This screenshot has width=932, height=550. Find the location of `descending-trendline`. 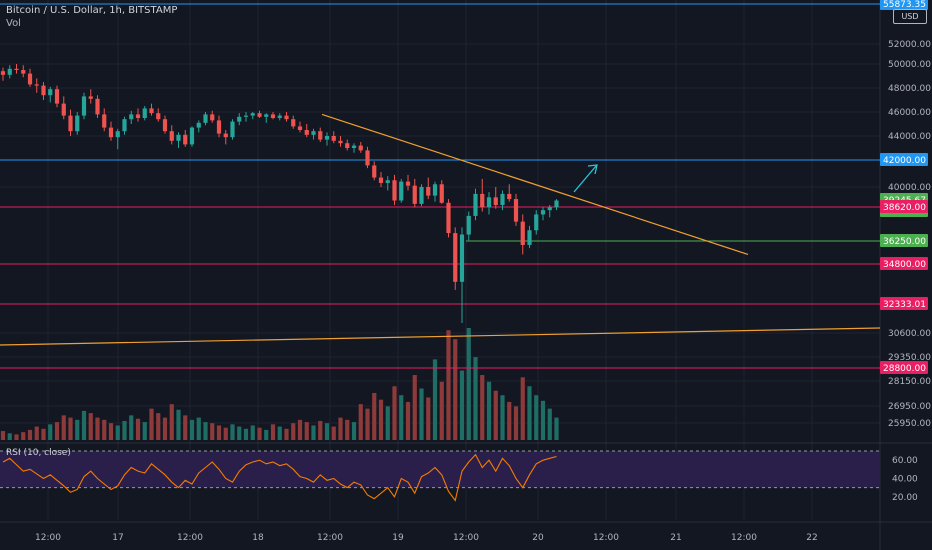

descending-trendline is located at coordinates (535, 184).